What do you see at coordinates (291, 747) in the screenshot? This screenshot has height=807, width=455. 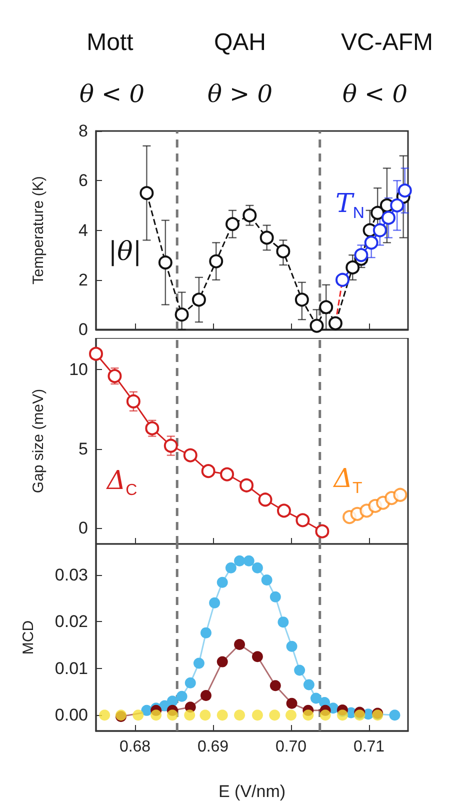 I see `x-tick-label: 0.70` at bounding box center [291, 747].